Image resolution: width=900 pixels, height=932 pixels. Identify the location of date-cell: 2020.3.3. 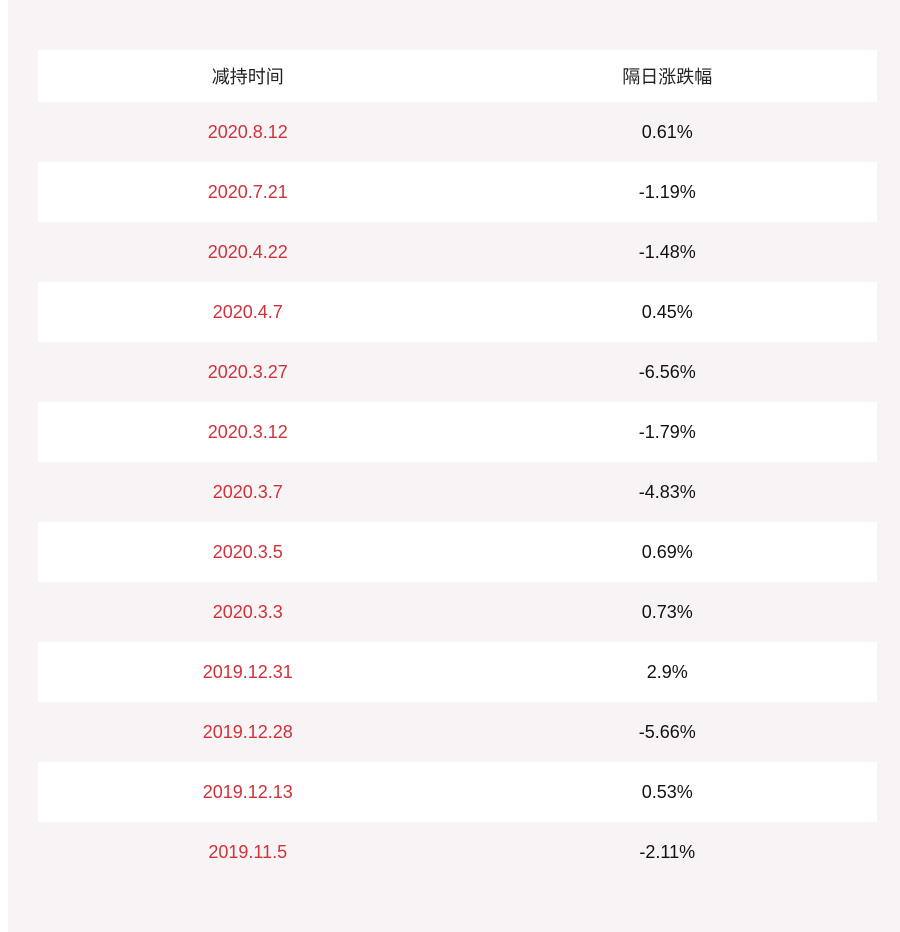
(247, 611).